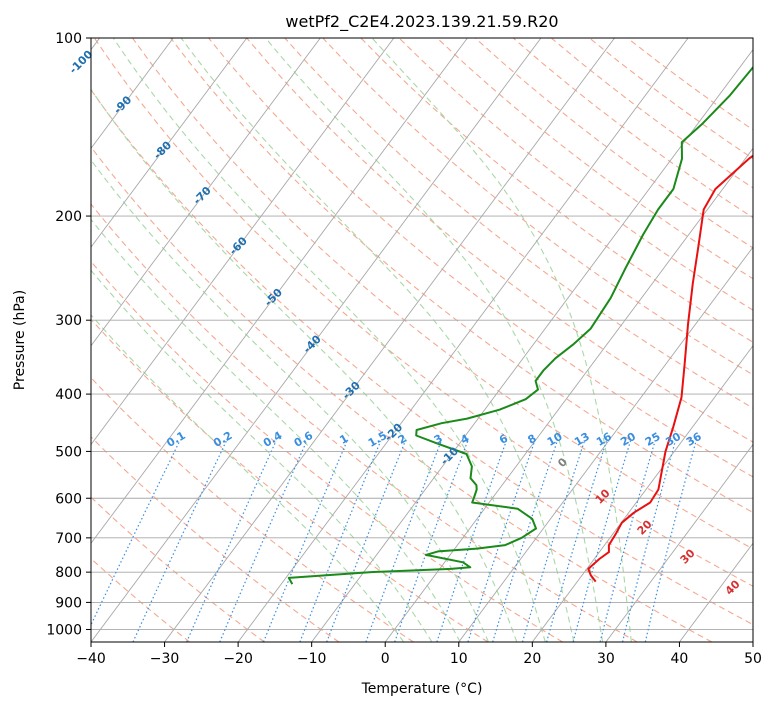  Describe the element at coordinates (606, 659) in the screenshot. I see `x-tick-label: 30` at that location.